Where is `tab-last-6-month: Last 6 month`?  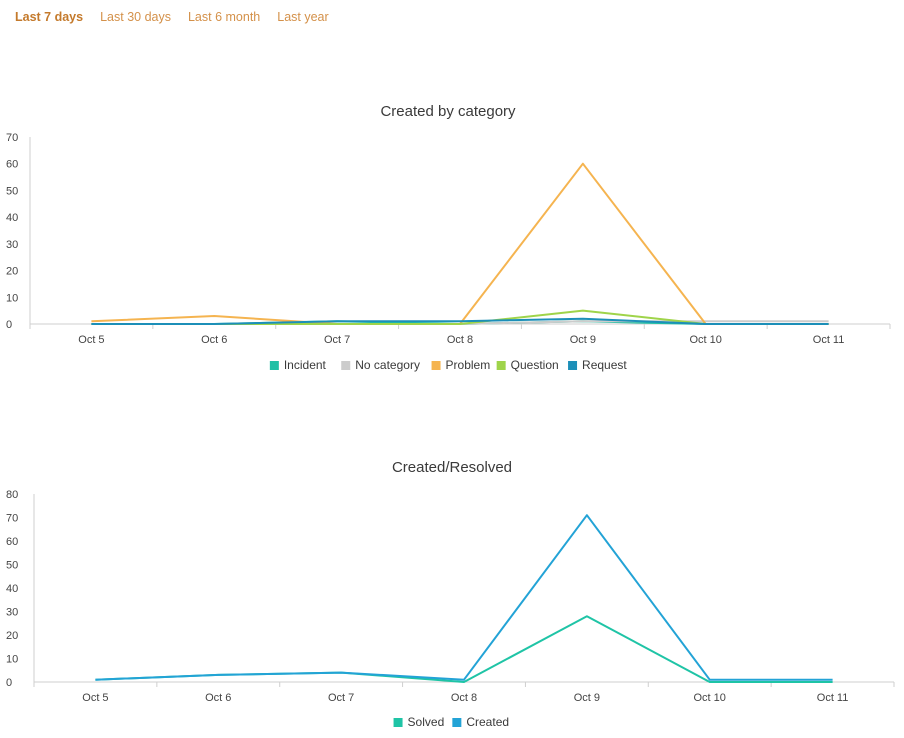
tab-last-6-month: Last 6 month is located at coordinates (224, 17).